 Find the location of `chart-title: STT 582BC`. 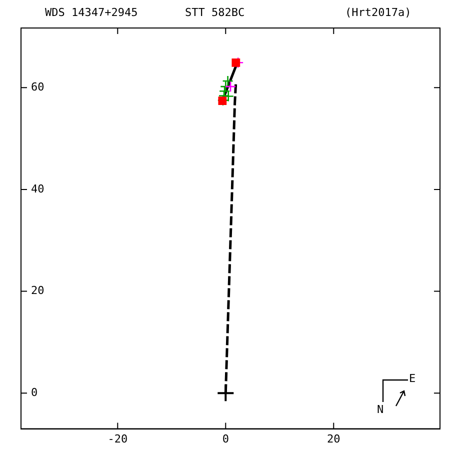

chart-title: STT 582BC is located at coordinates (215, 12).